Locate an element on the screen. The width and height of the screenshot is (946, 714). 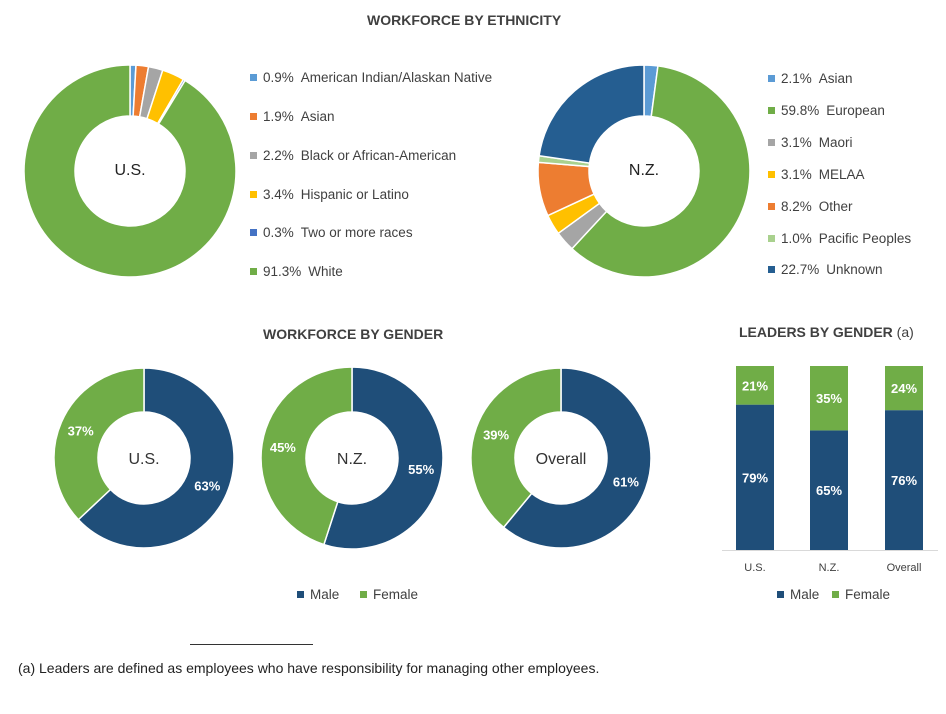
legend-value: 59.8% is located at coordinates (800, 110).